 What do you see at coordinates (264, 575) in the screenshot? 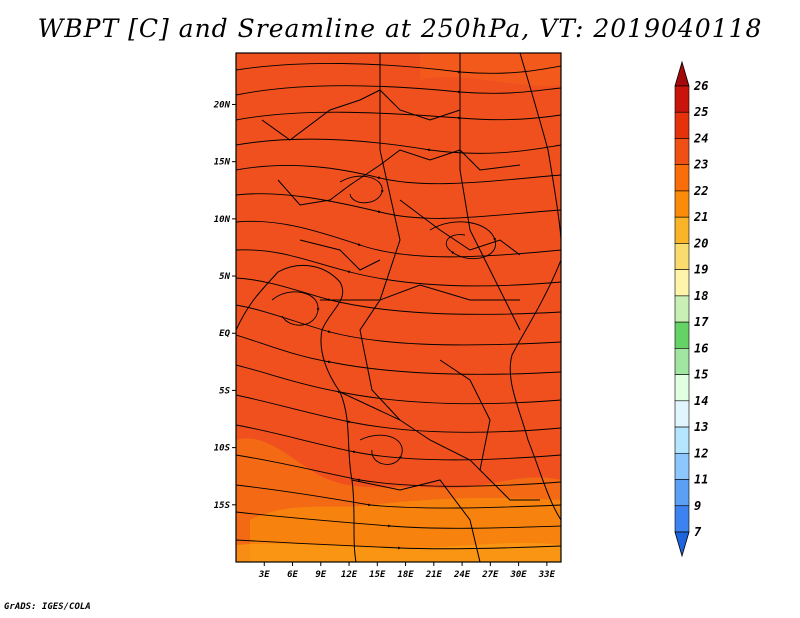
I see `lon-tick-label: 3E` at bounding box center [264, 575].